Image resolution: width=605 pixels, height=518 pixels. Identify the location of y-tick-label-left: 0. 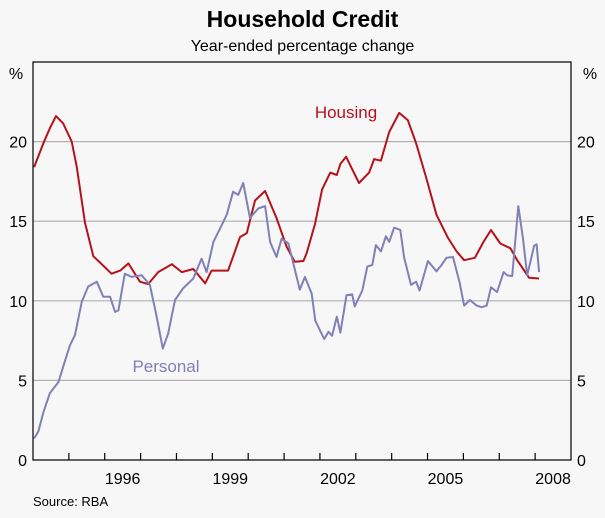
(22, 461).